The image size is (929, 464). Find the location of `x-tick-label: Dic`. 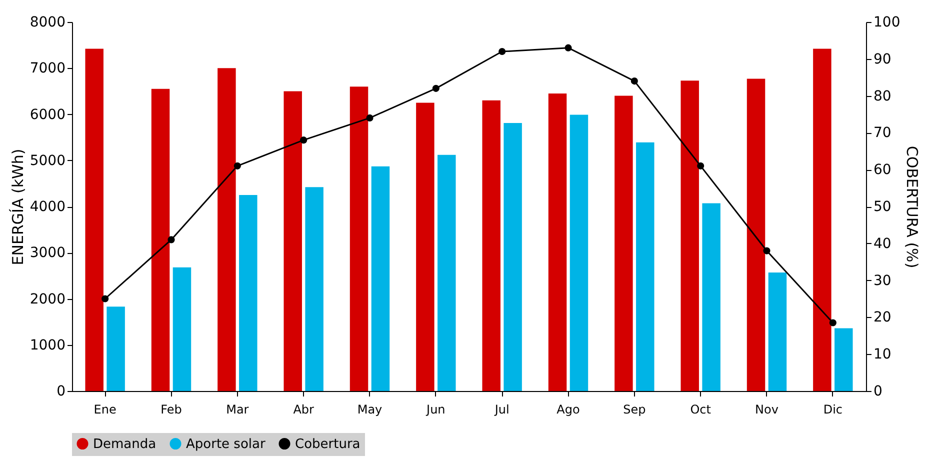

x-tick-label: Dic is located at coordinates (833, 409).